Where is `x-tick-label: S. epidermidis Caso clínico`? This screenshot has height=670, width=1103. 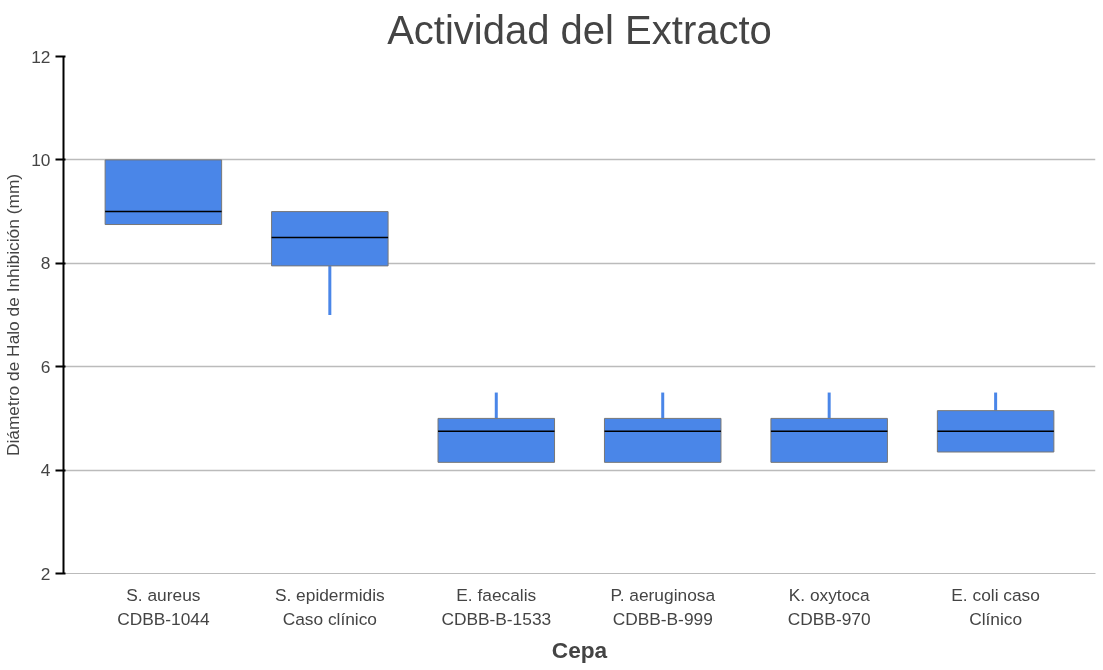
x-tick-label: S. epidermidis Caso clínico is located at coordinates (330, 606).